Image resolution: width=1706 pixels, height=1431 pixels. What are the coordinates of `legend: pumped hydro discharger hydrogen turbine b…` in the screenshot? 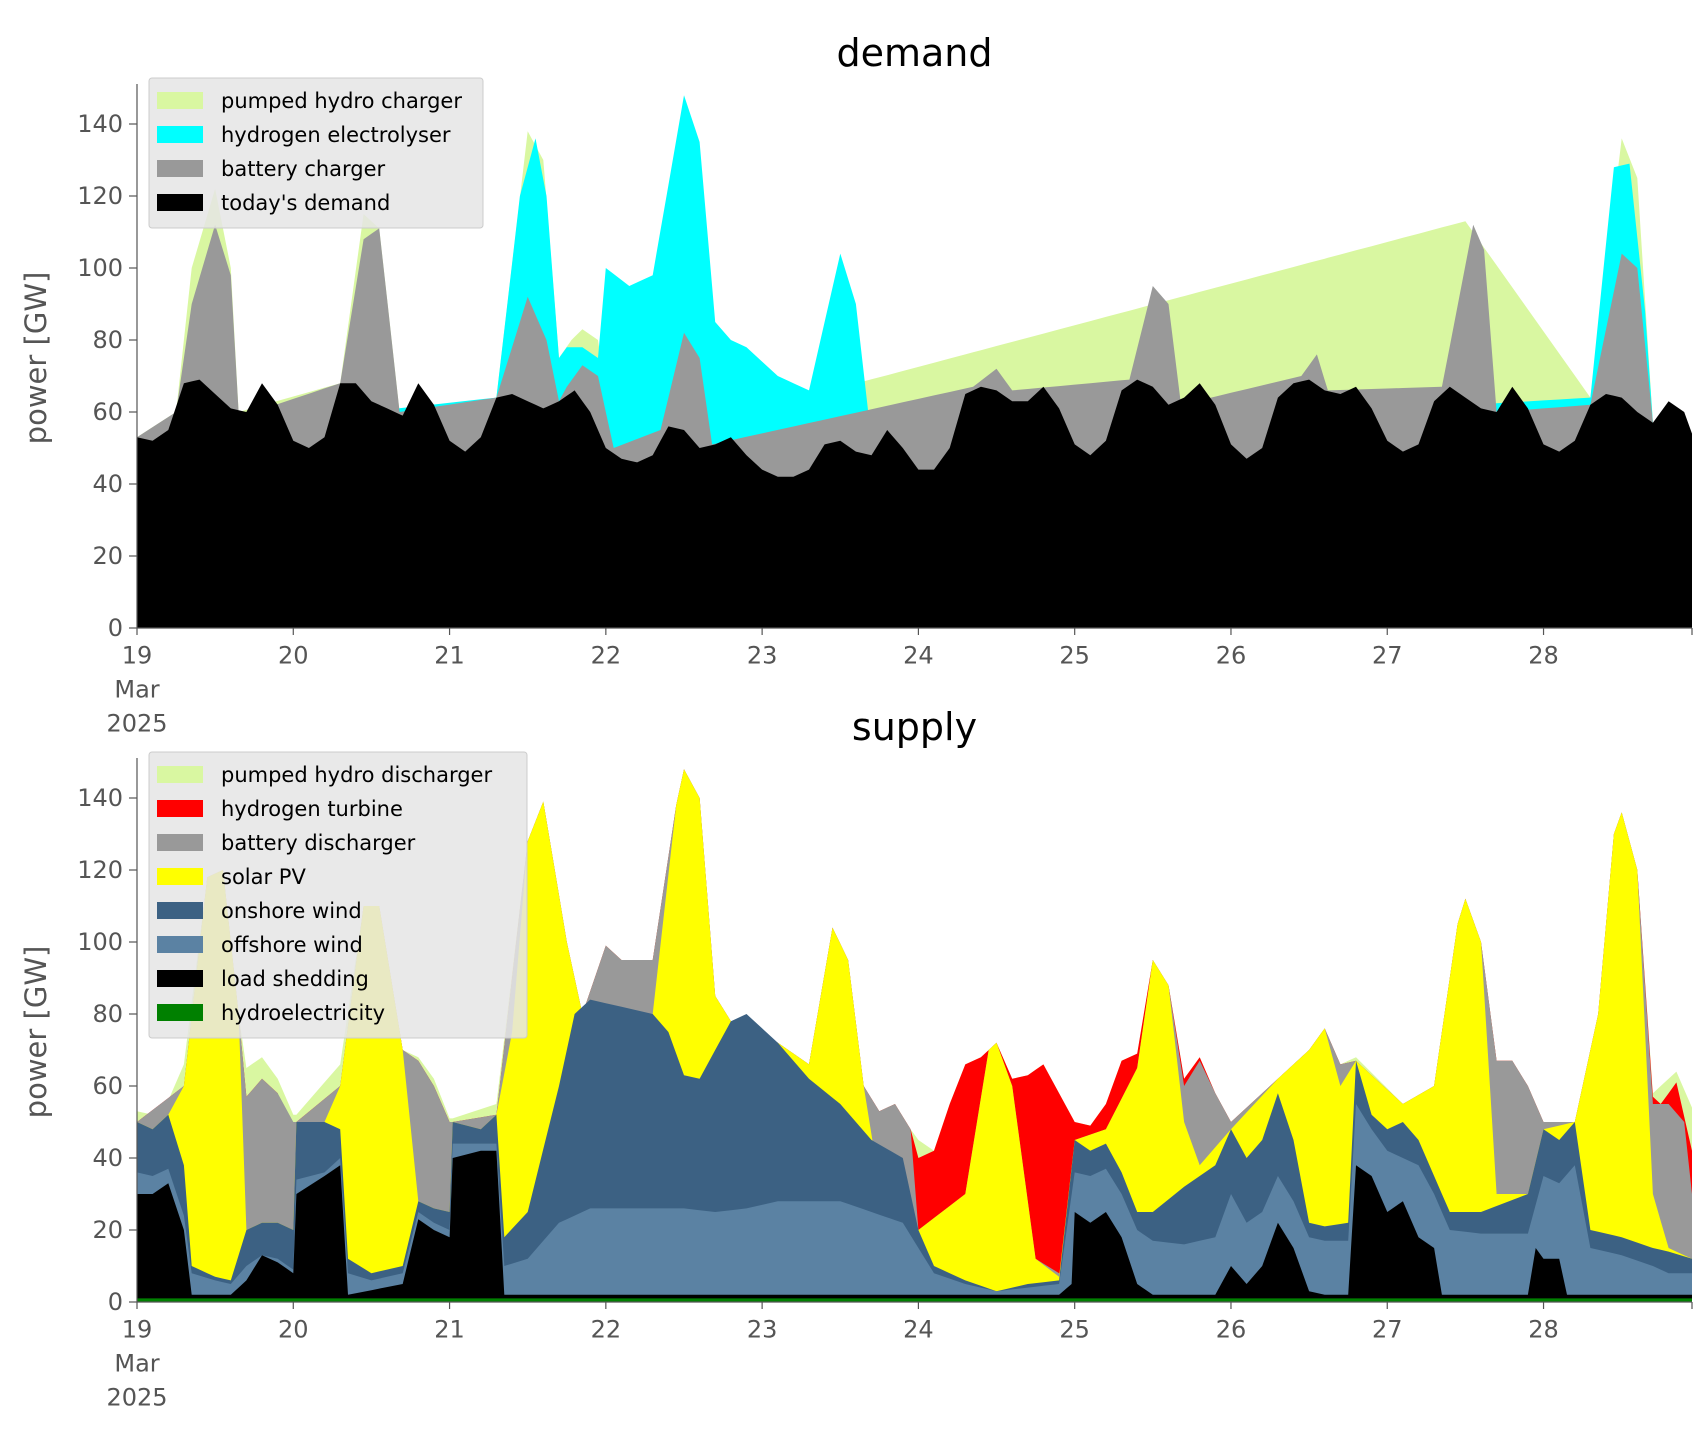 It's located at (338, 895).